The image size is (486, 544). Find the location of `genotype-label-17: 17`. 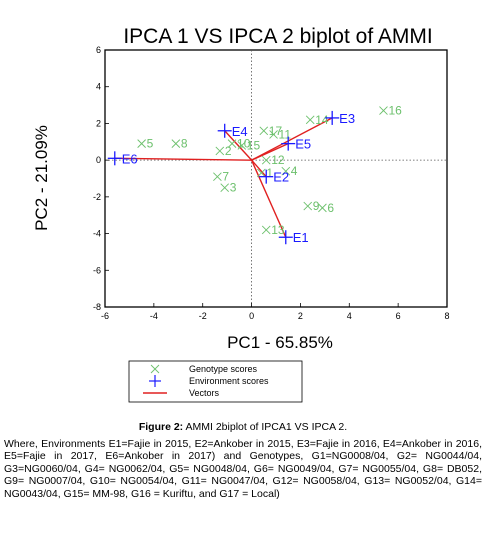

genotype-label-17: 17 is located at coordinates (276, 131).